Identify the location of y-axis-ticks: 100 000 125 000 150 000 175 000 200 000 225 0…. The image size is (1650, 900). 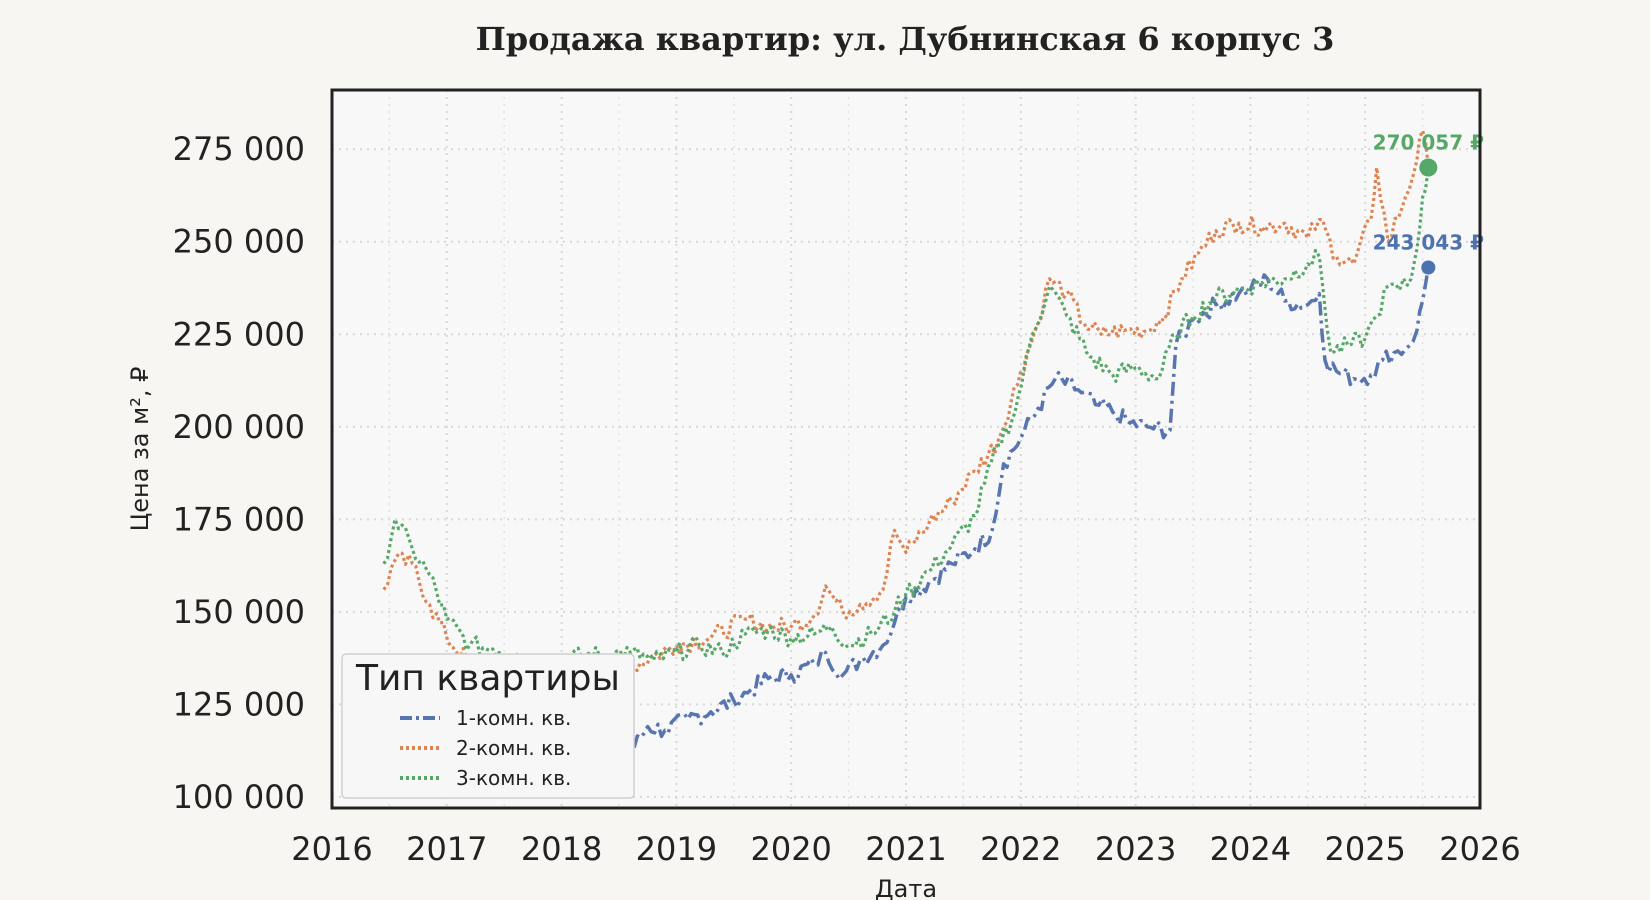
(239, 473).